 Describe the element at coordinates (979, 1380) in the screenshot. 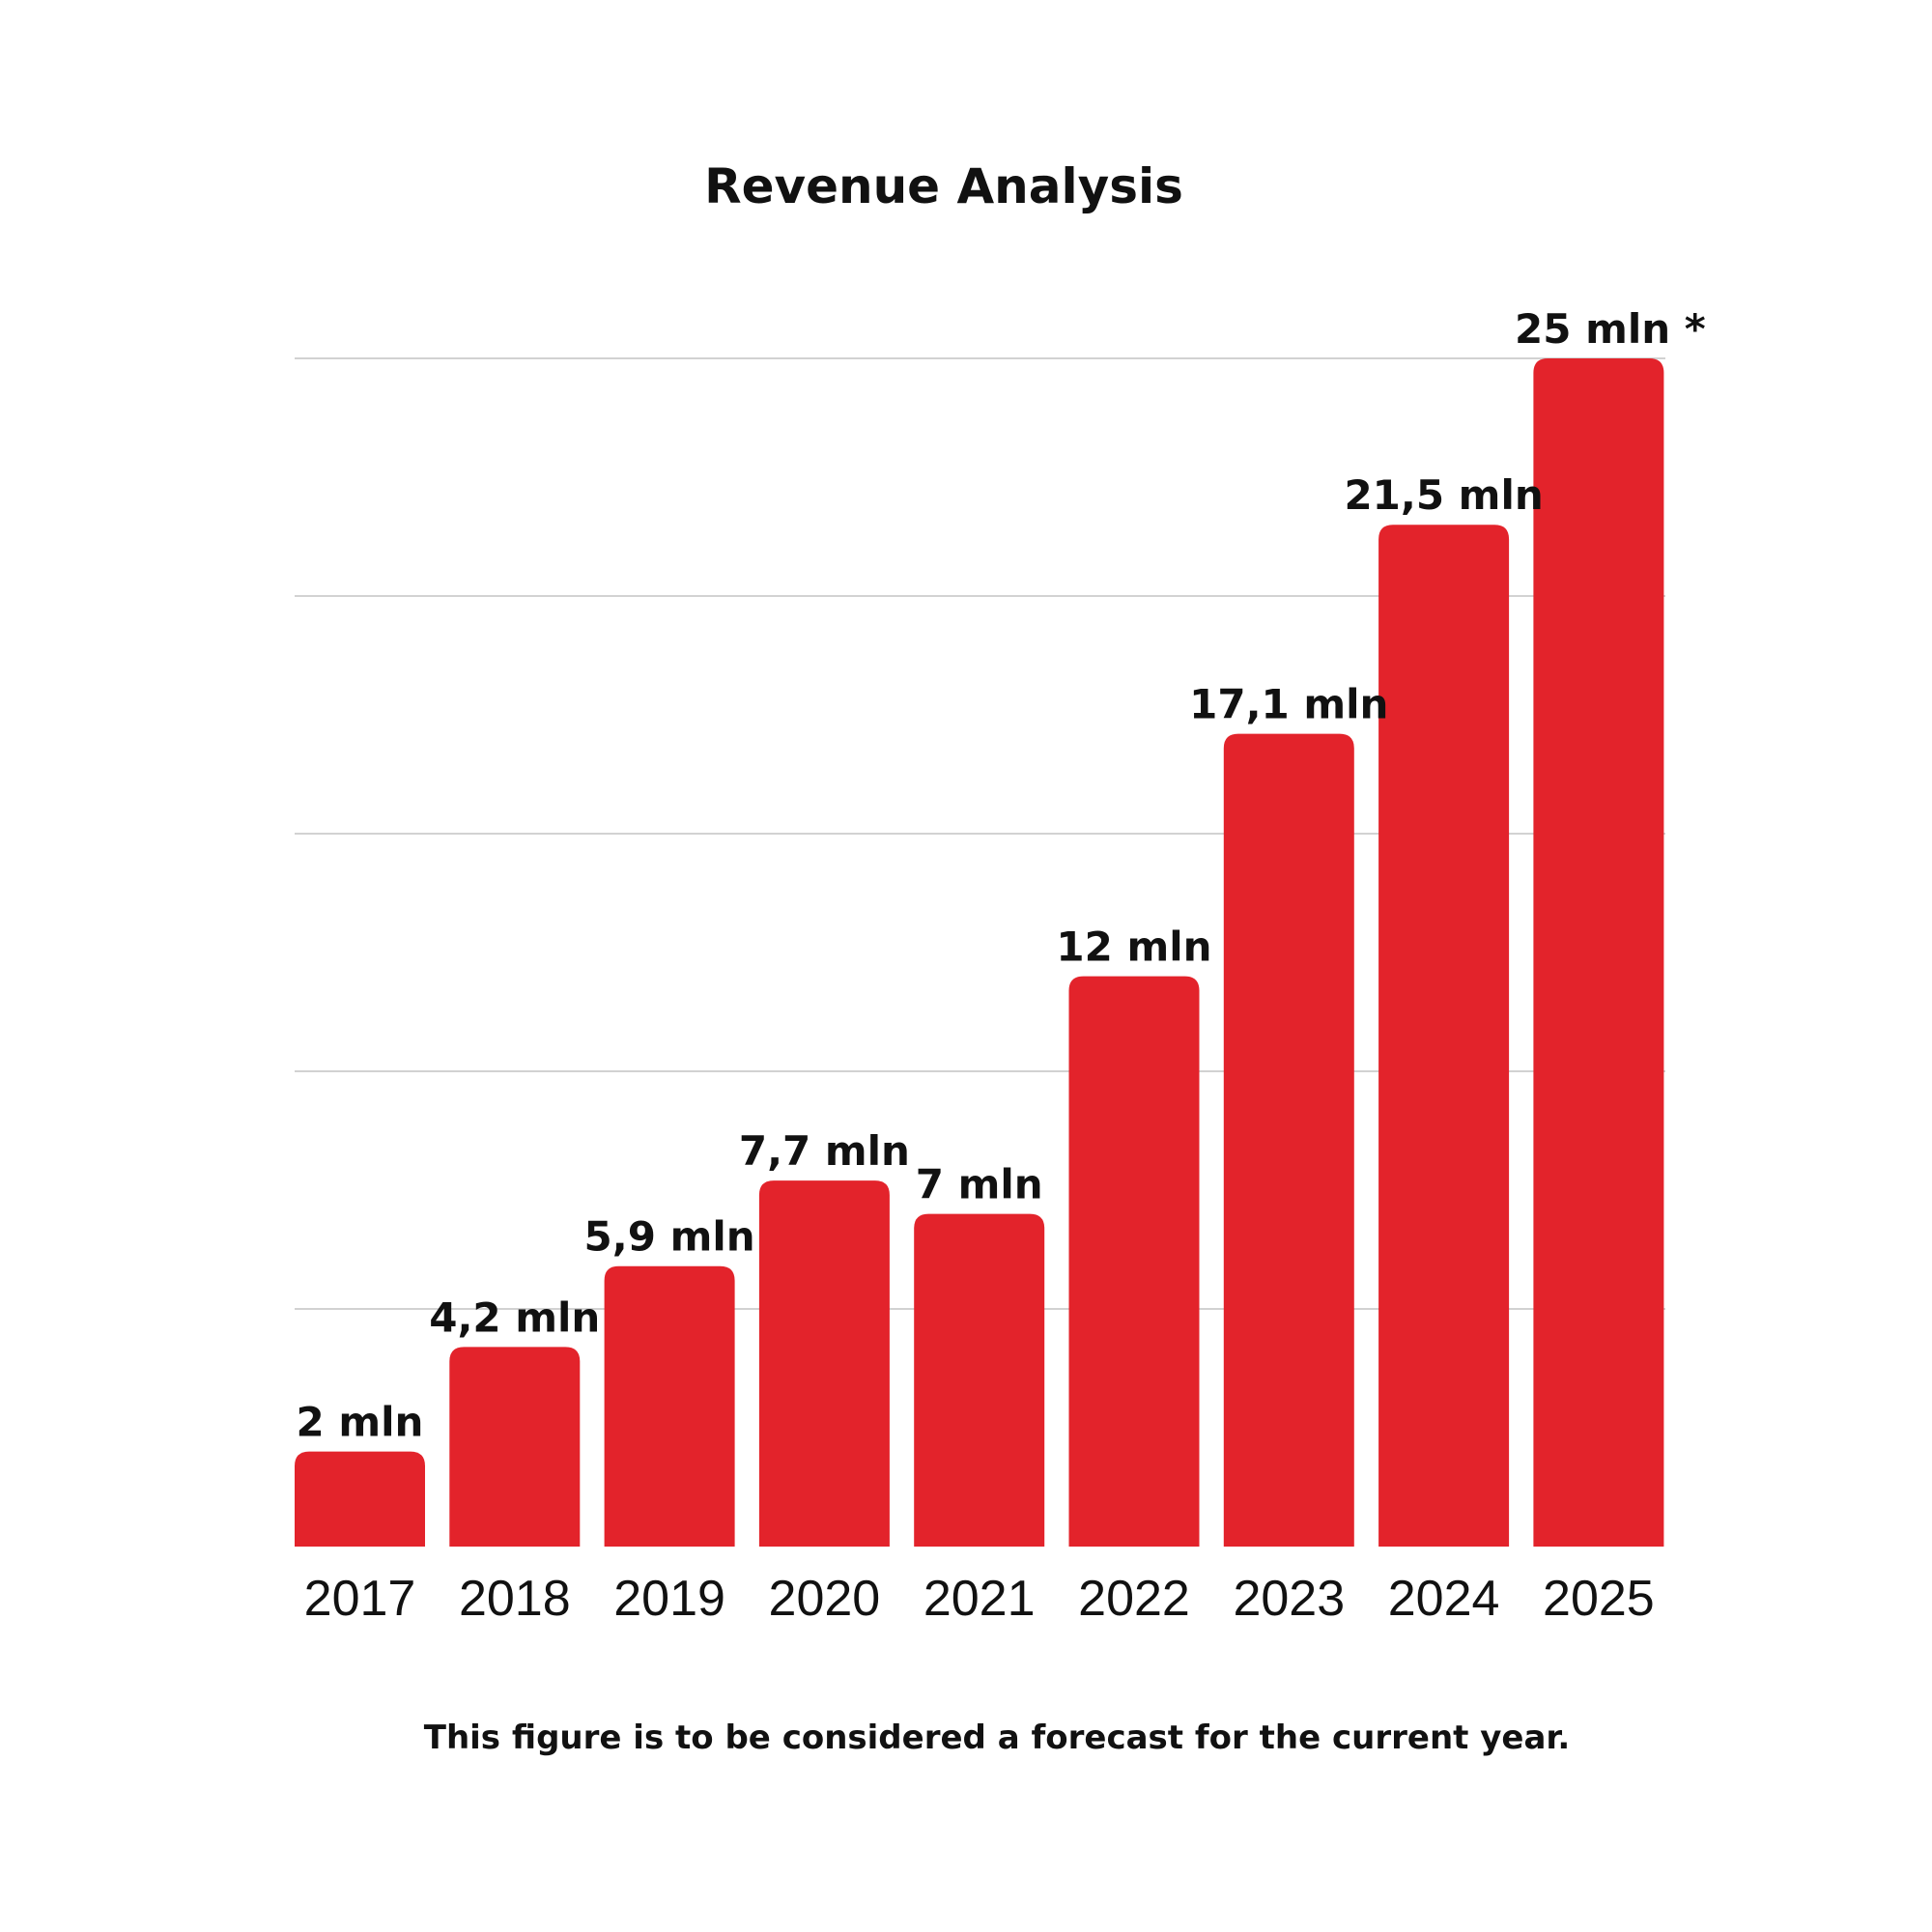

I see `bar-2021` at that location.